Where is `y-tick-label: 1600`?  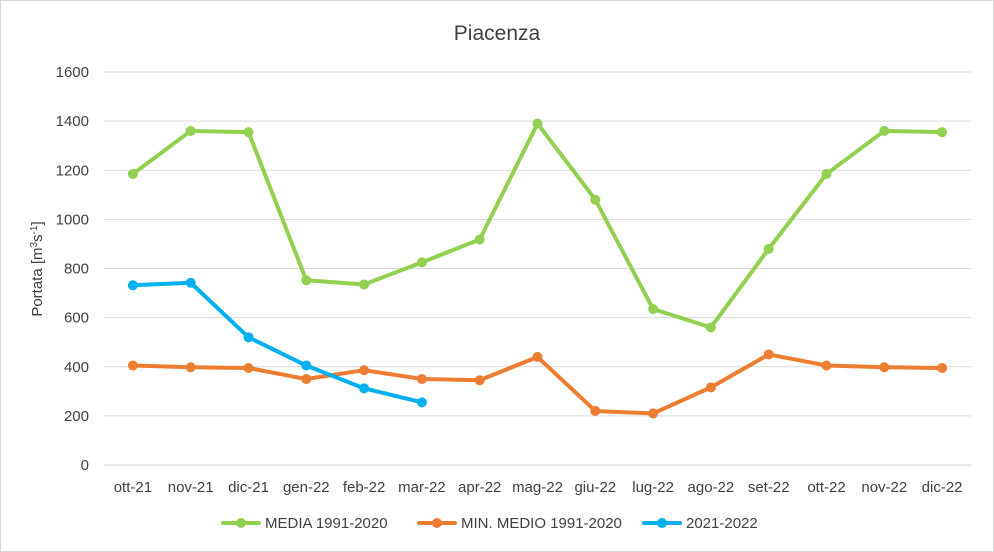
y-tick-label: 1600 is located at coordinates (72, 72).